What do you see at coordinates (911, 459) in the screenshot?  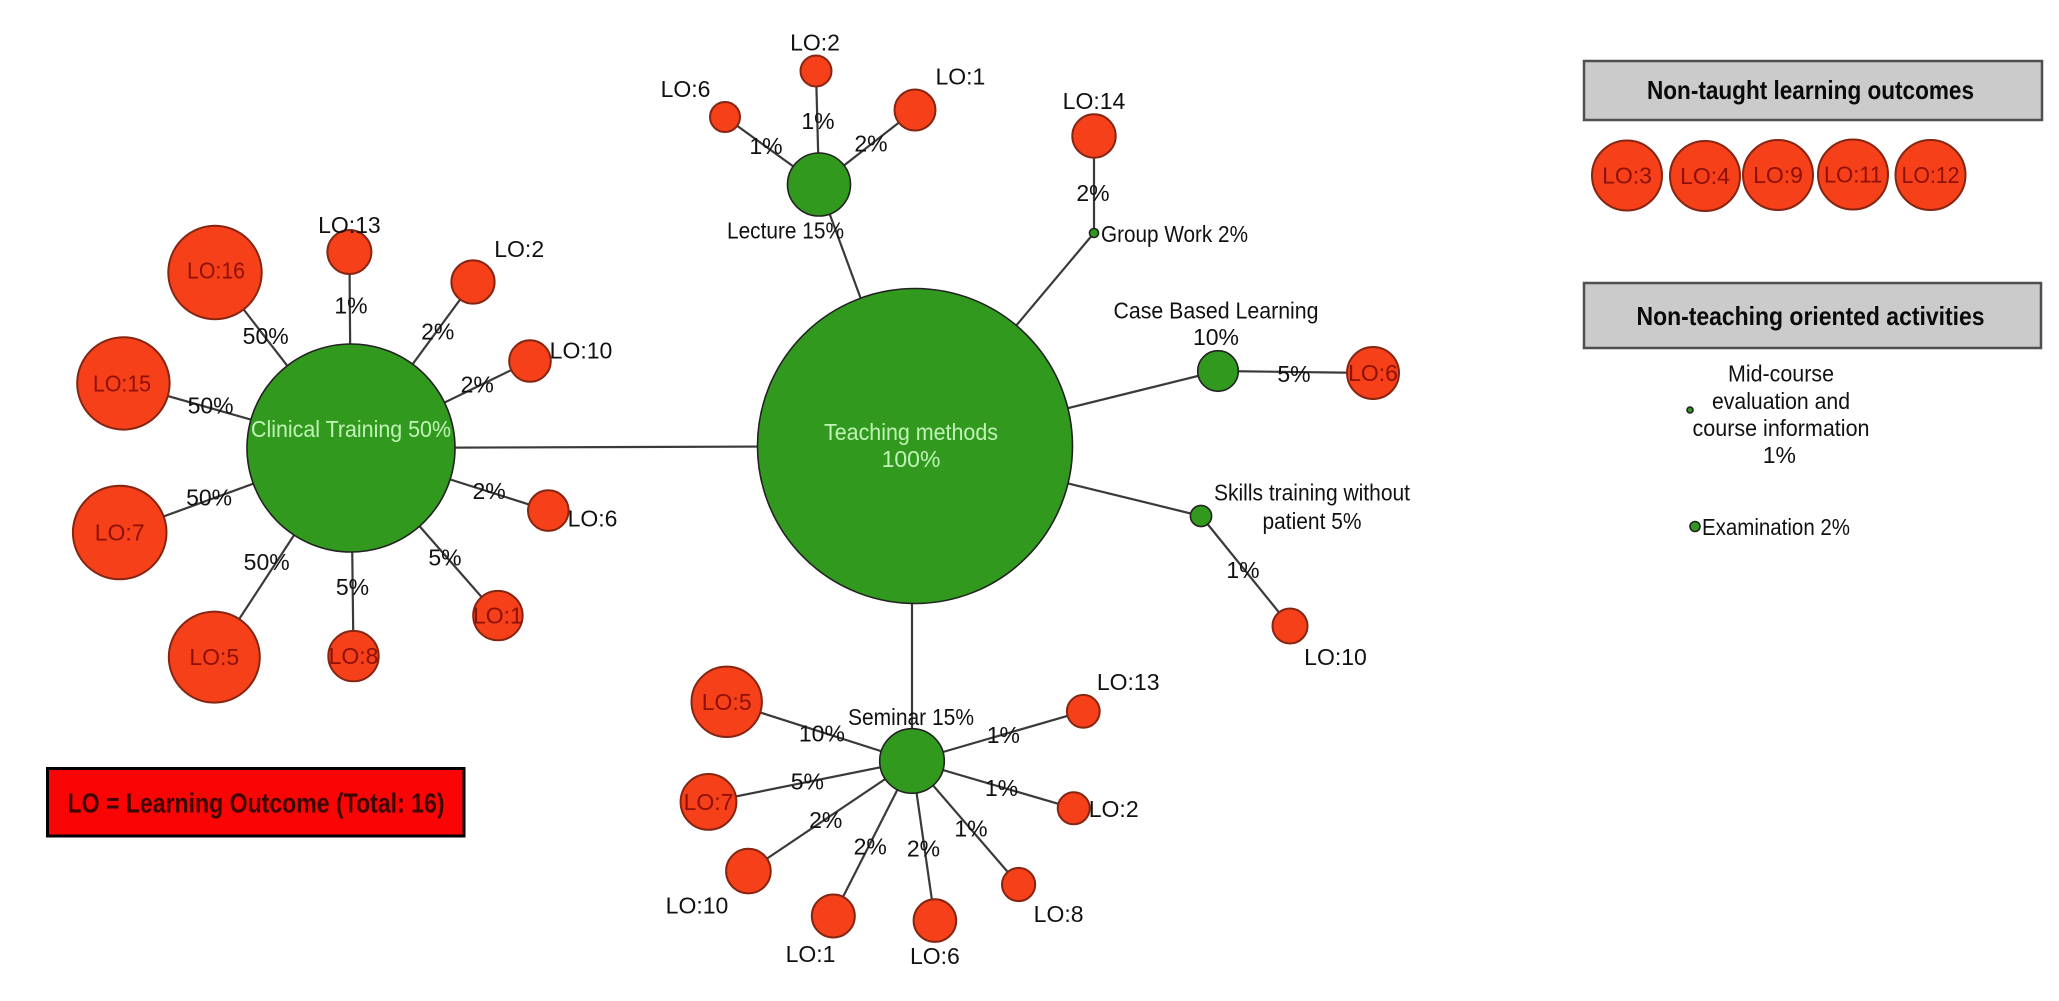 I see `svg-text: 100%` at bounding box center [911, 459].